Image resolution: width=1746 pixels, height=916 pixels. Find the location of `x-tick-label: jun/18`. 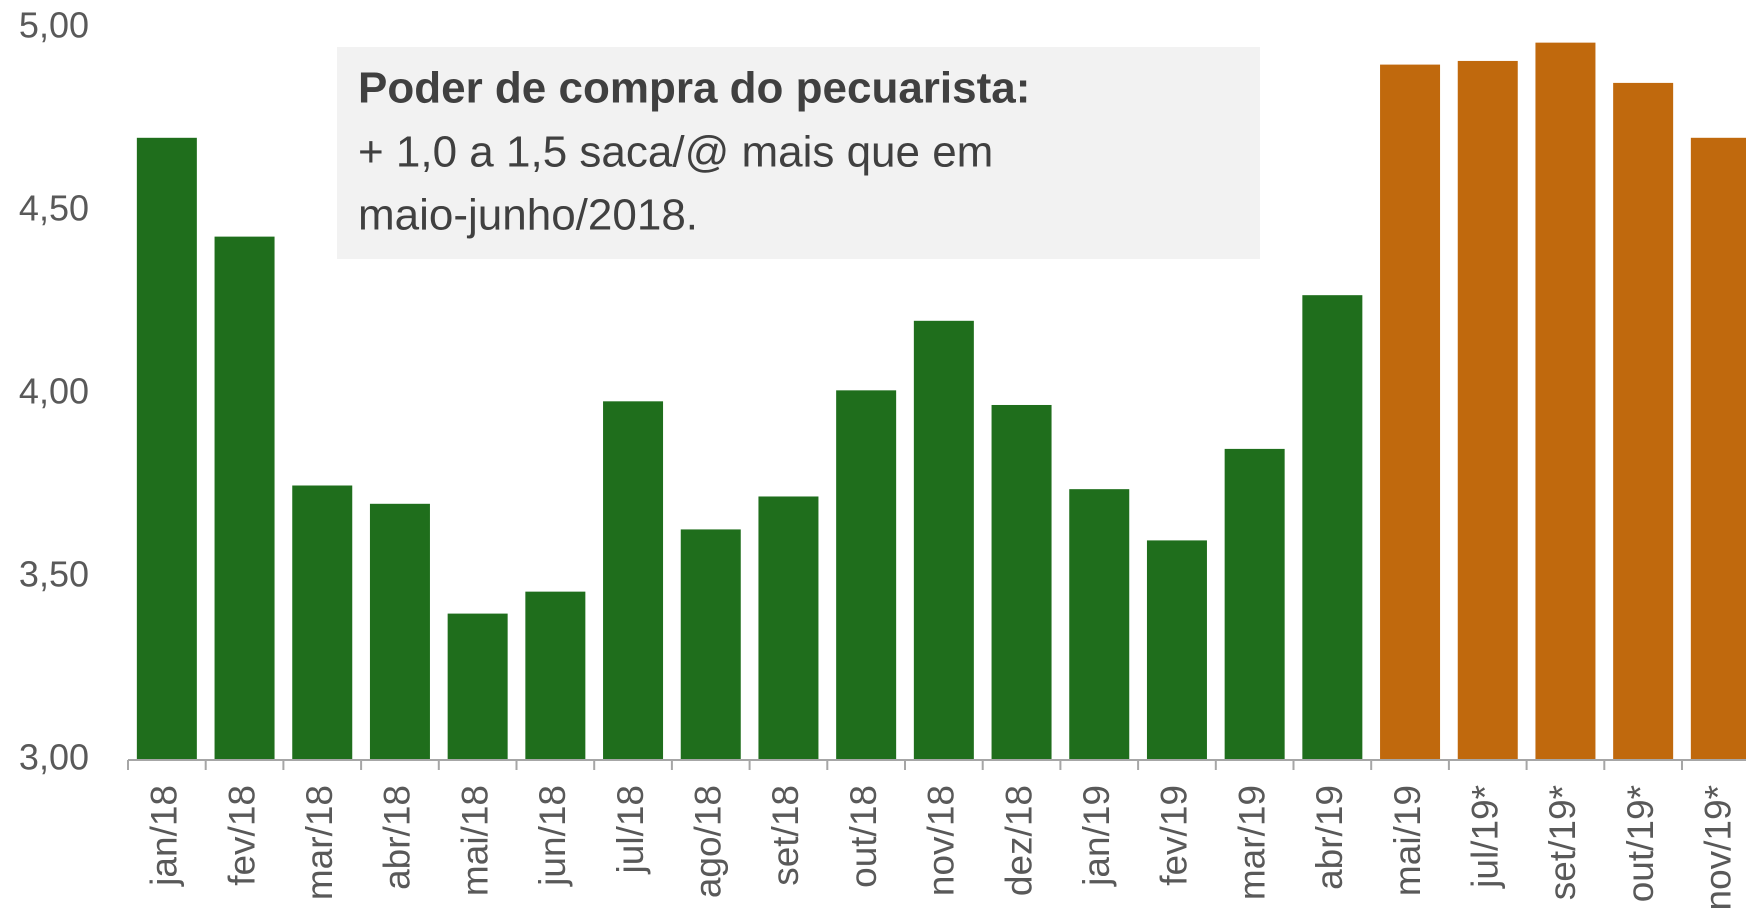

x-tick-label: jun/18 is located at coordinates (552, 836).